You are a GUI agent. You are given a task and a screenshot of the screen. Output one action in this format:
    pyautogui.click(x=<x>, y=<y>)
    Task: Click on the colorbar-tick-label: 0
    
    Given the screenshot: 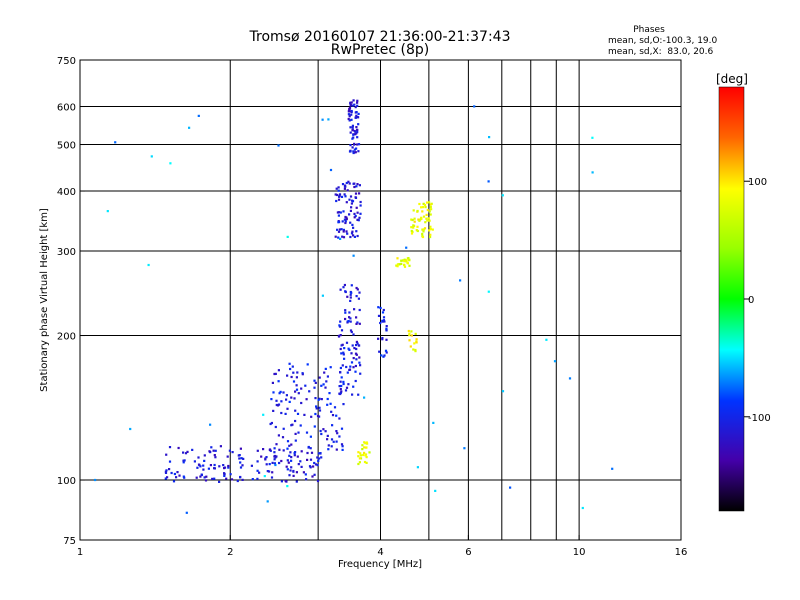 What is the action you would take?
    pyautogui.click(x=751, y=300)
    